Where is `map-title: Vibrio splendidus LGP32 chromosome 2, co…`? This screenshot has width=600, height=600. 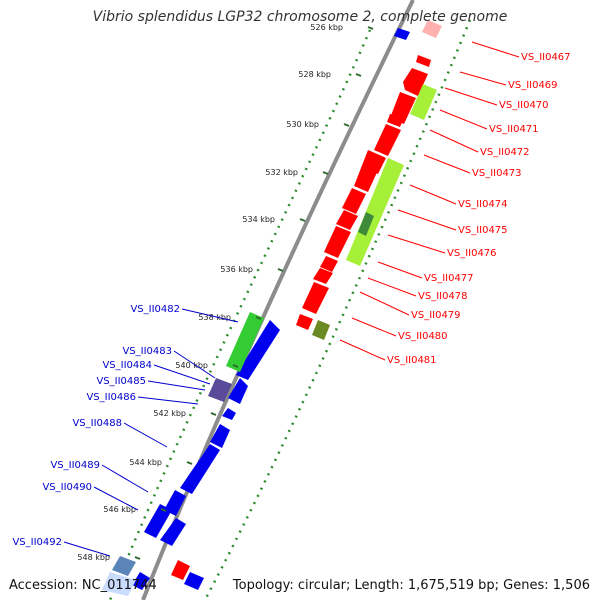 map-title: Vibrio splendidus LGP32 chromosome 2, co… is located at coordinates (300, 17).